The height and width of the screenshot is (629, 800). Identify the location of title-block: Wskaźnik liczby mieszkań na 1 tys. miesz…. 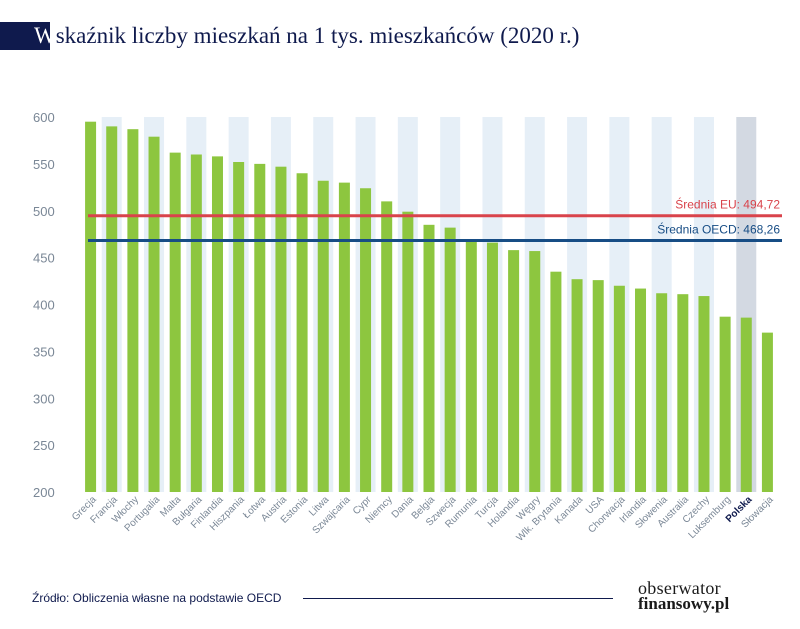
(400, 36).